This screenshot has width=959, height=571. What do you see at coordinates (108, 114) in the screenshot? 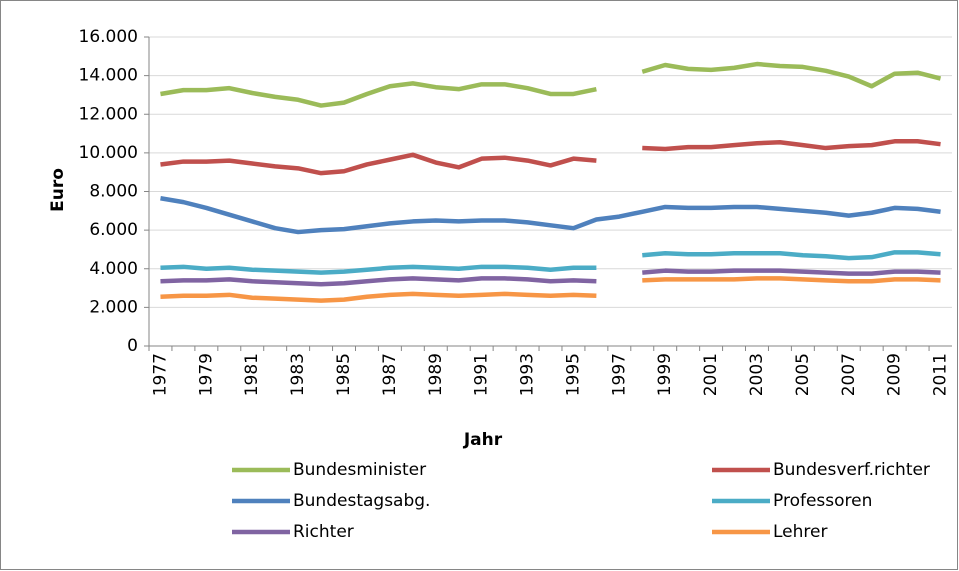
I see `y-tick-label: 12.000` at bounding box center [108, 114].